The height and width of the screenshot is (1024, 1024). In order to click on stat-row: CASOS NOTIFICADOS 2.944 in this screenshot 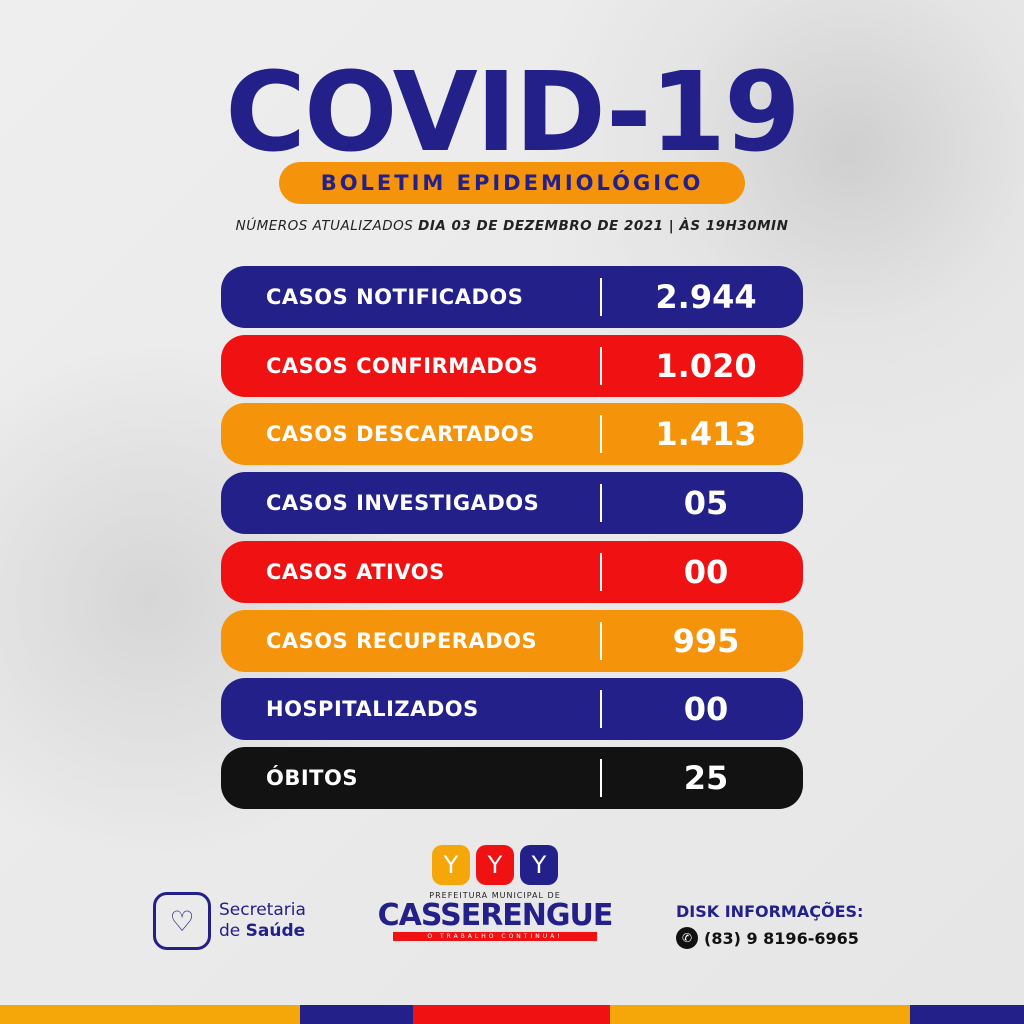, I will do `click(512, 297)`.